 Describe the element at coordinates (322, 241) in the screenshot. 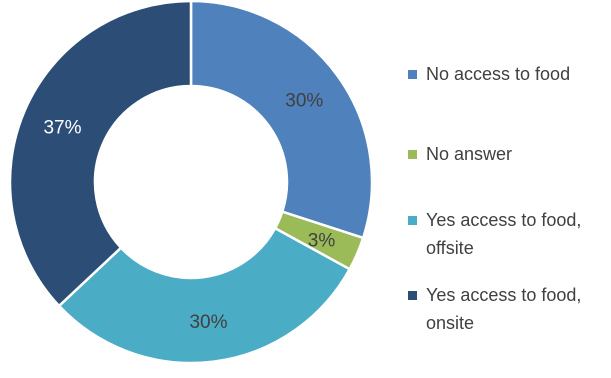

I see `data-label-no-answer: 3%` at that location.